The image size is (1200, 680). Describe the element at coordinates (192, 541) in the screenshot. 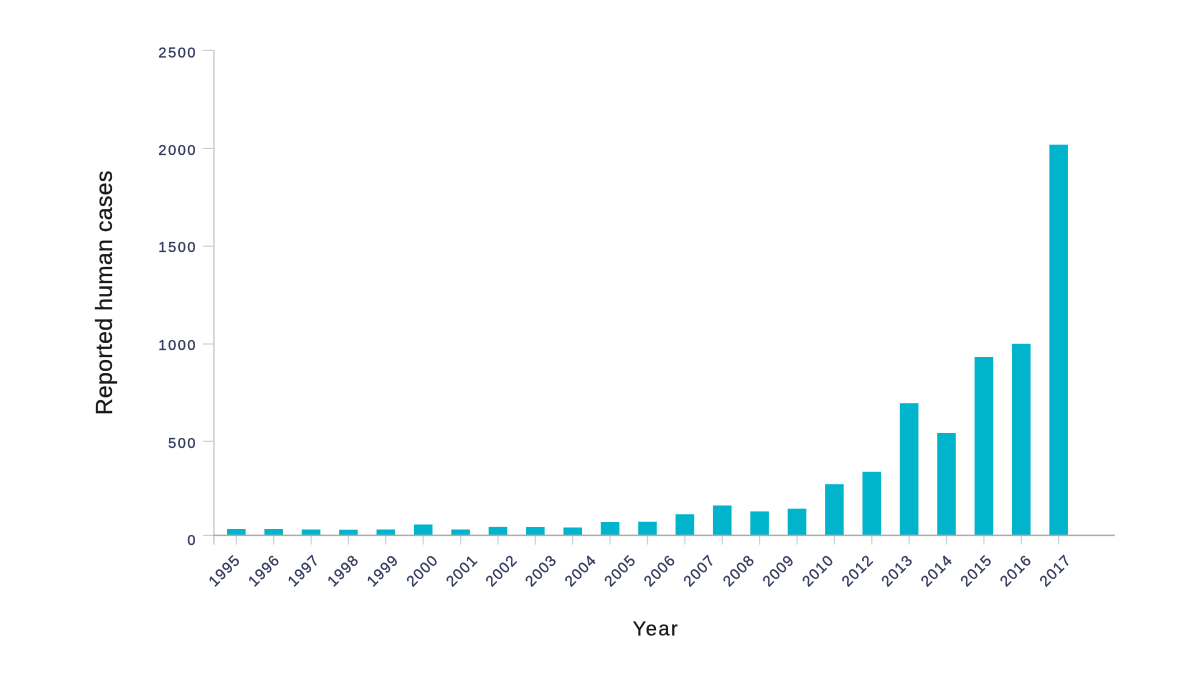

I see `svg-text: 0` at that location.